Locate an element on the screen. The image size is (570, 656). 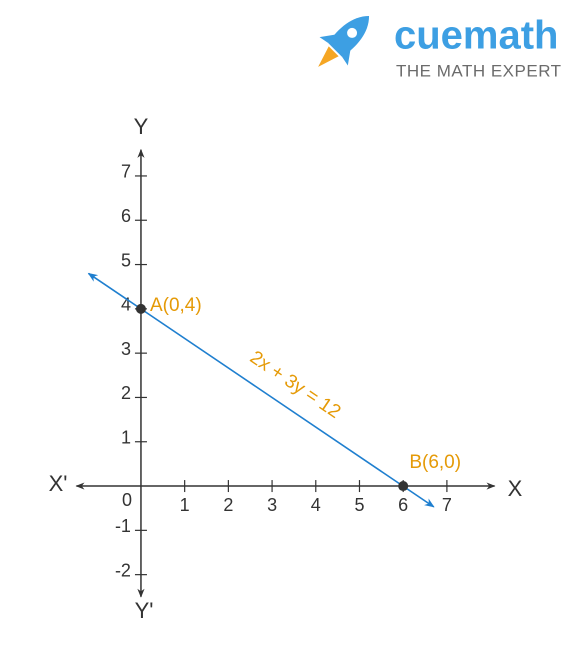
y-tick-label: 5 is located at coordinates (126, 260).